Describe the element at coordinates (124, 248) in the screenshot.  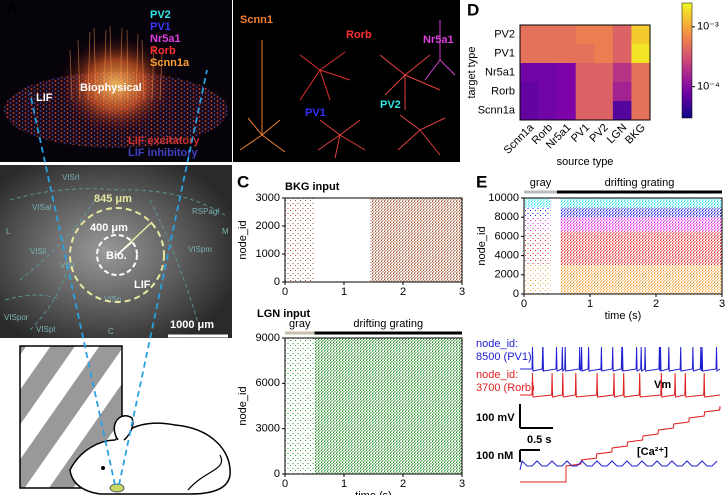
I see `radius-arrow` at that location.